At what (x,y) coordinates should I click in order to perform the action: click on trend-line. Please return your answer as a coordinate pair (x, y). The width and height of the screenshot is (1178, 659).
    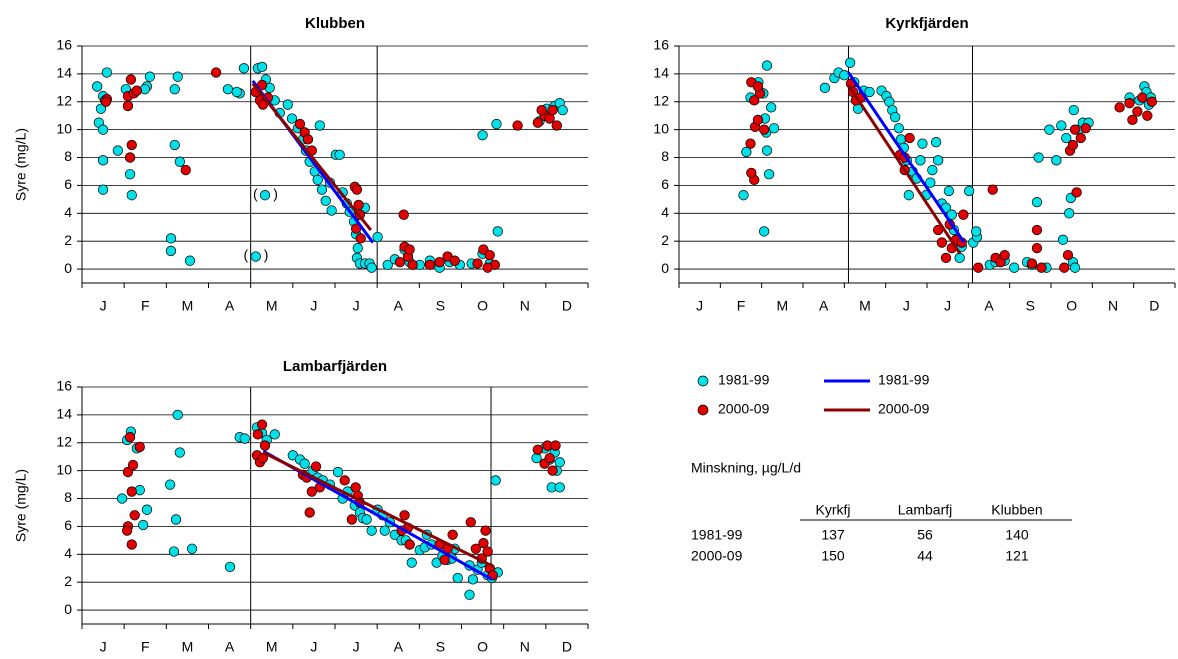
    Looking at the image, I should click on (906, 157).